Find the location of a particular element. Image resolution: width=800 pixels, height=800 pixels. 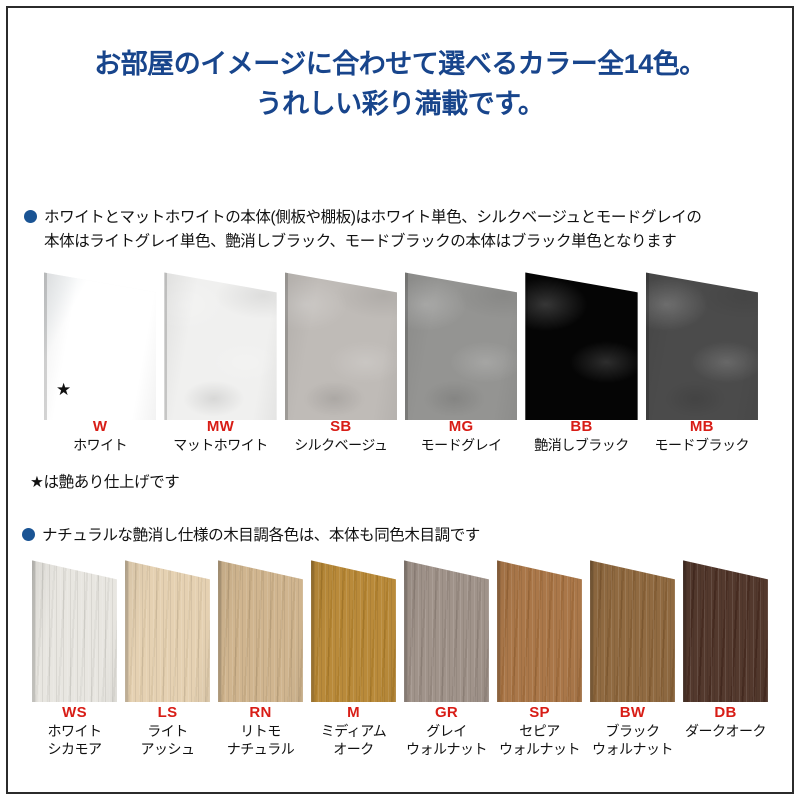

swatch-label-mb: MB モードブラック is located at coordinates (702, 436).